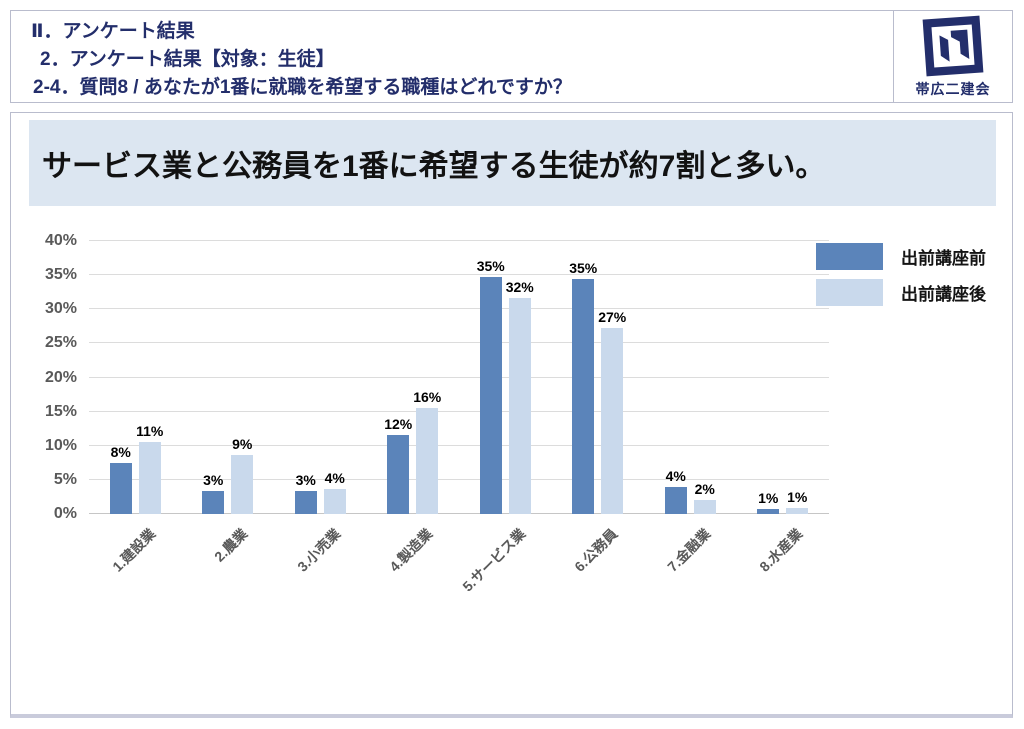 This screenshot has height=729, width=1024. I want to click on y-axis-tick-label: 15%, so click(60, 411).